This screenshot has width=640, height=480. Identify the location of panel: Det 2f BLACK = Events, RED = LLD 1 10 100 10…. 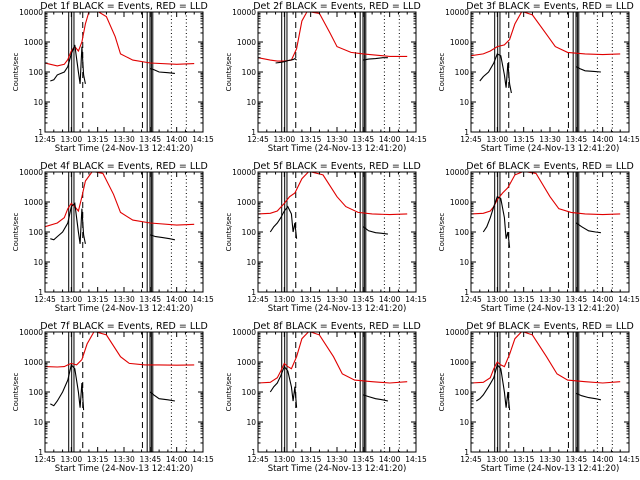
(326, 77).